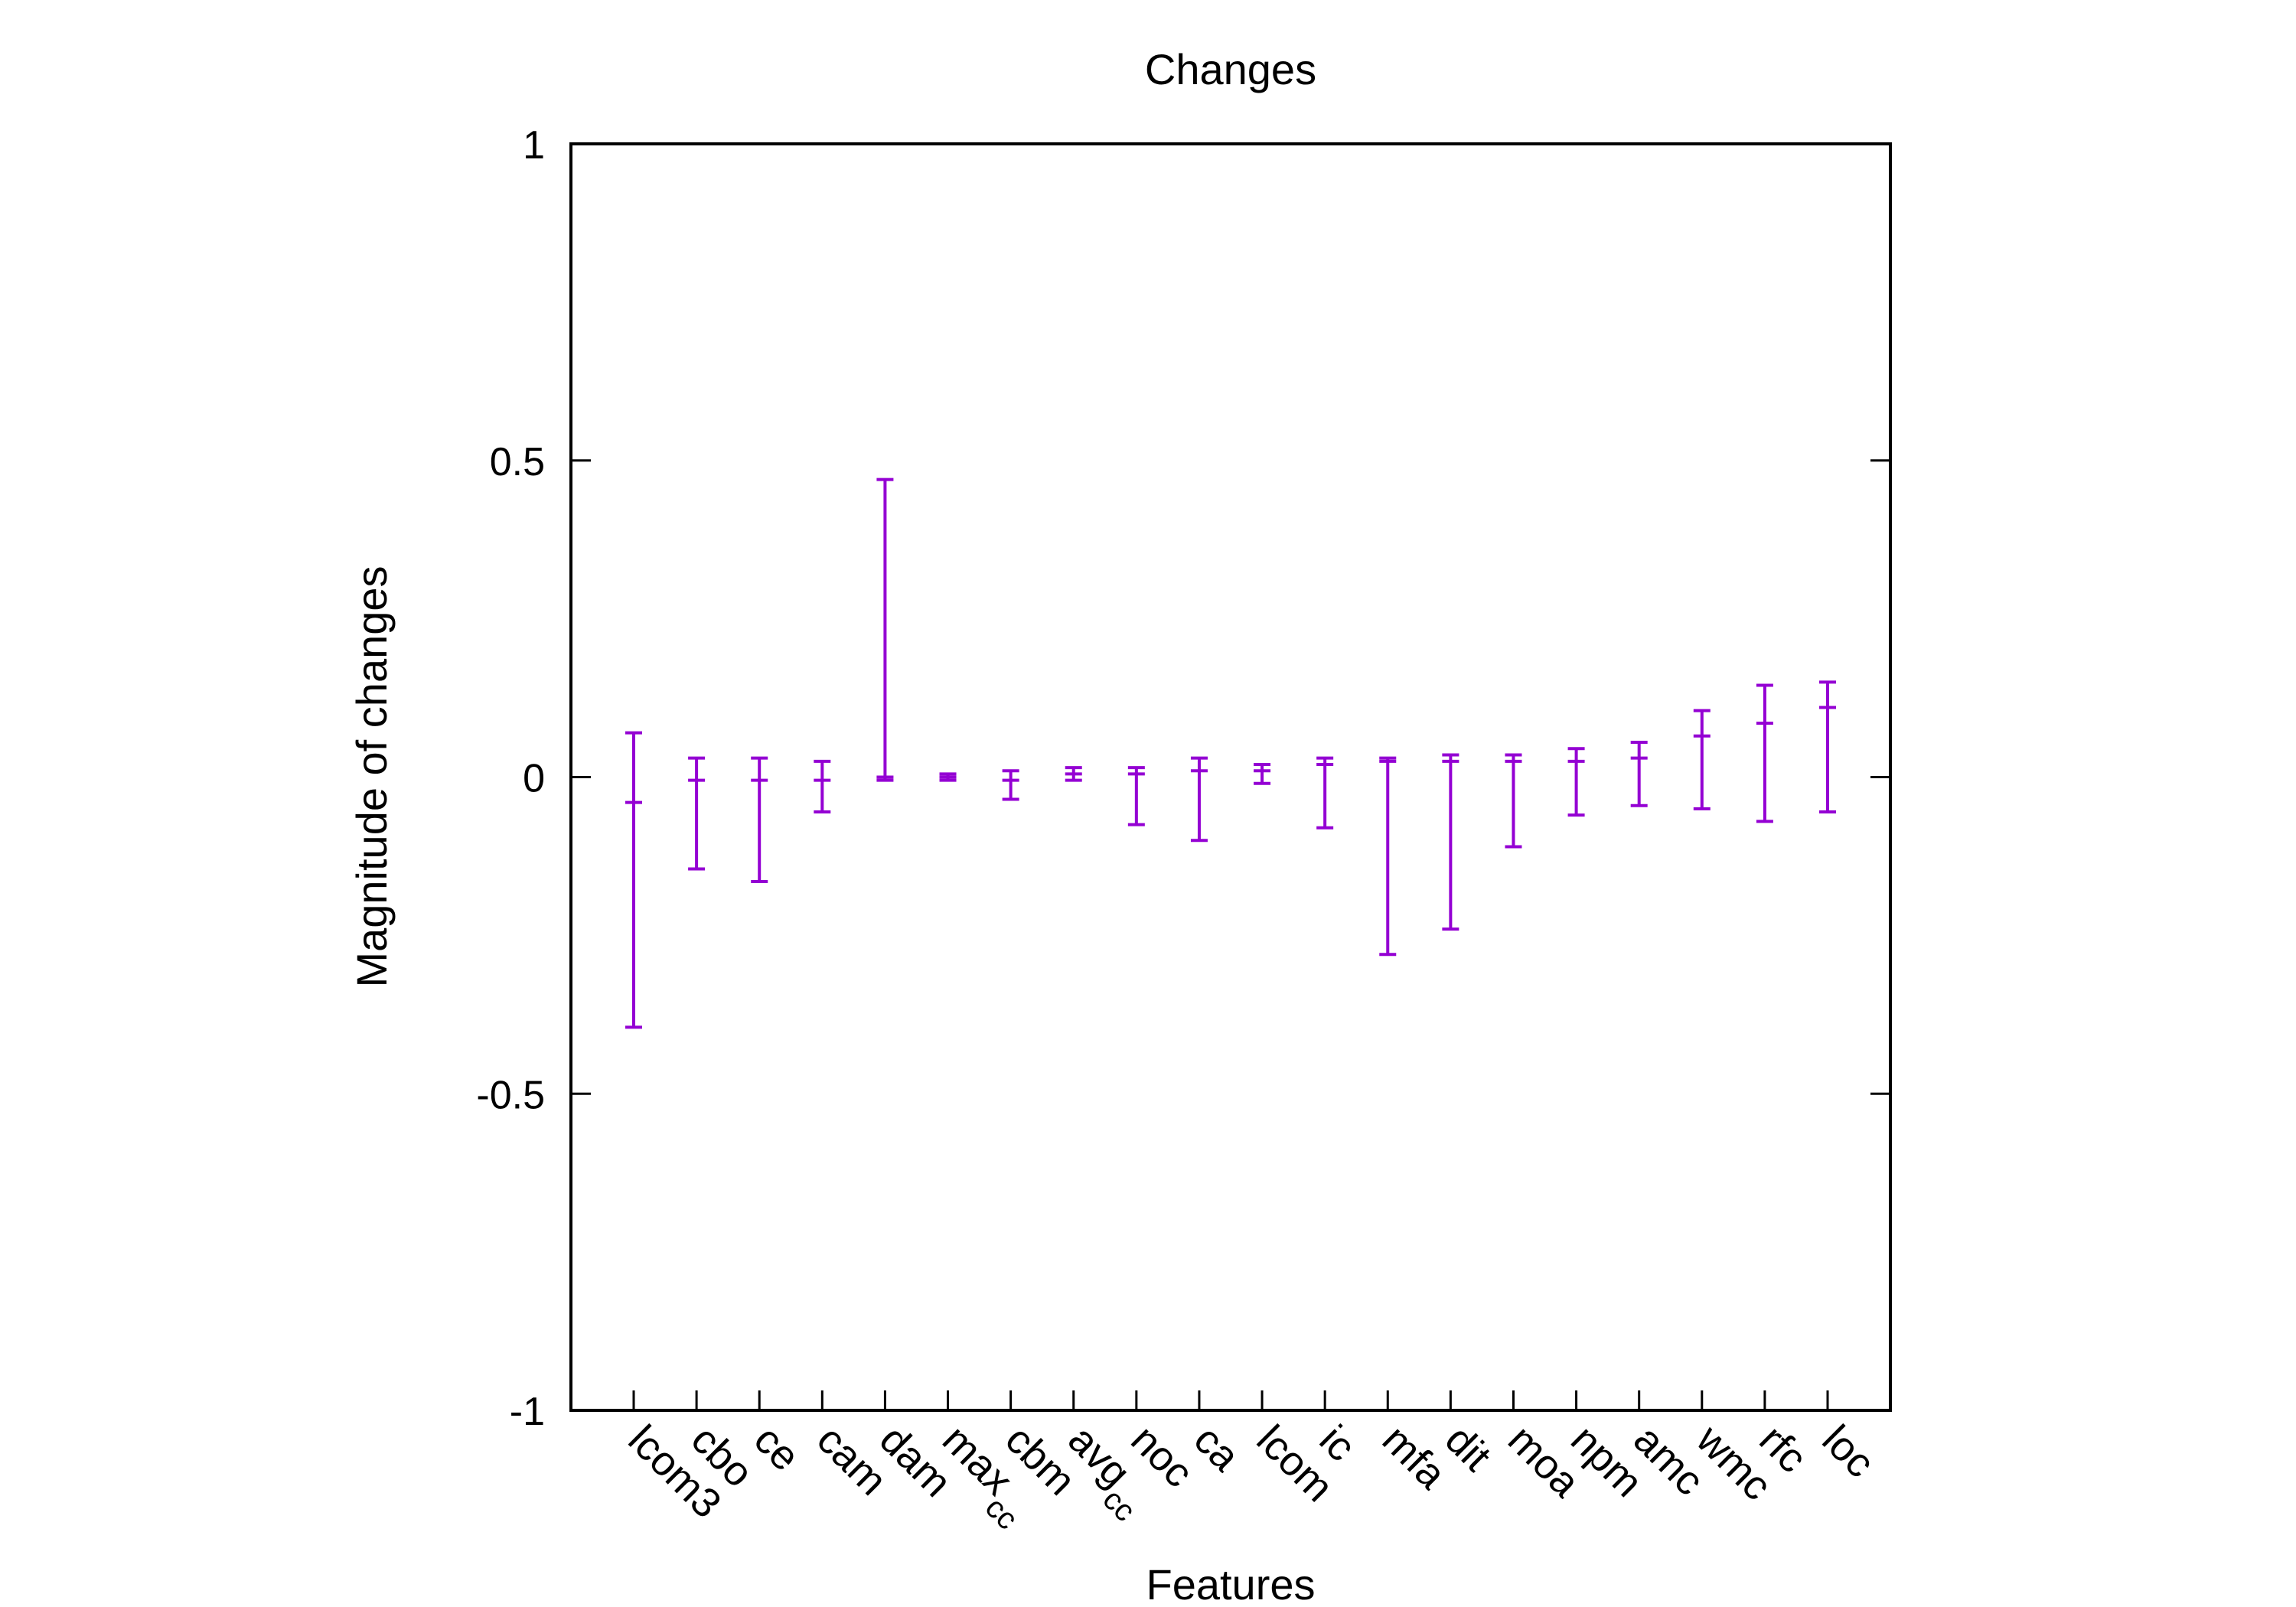 The height and width of the screenshot is (1607, 2296). I want to click on y-tick-label: -1, so click(527, 1412).